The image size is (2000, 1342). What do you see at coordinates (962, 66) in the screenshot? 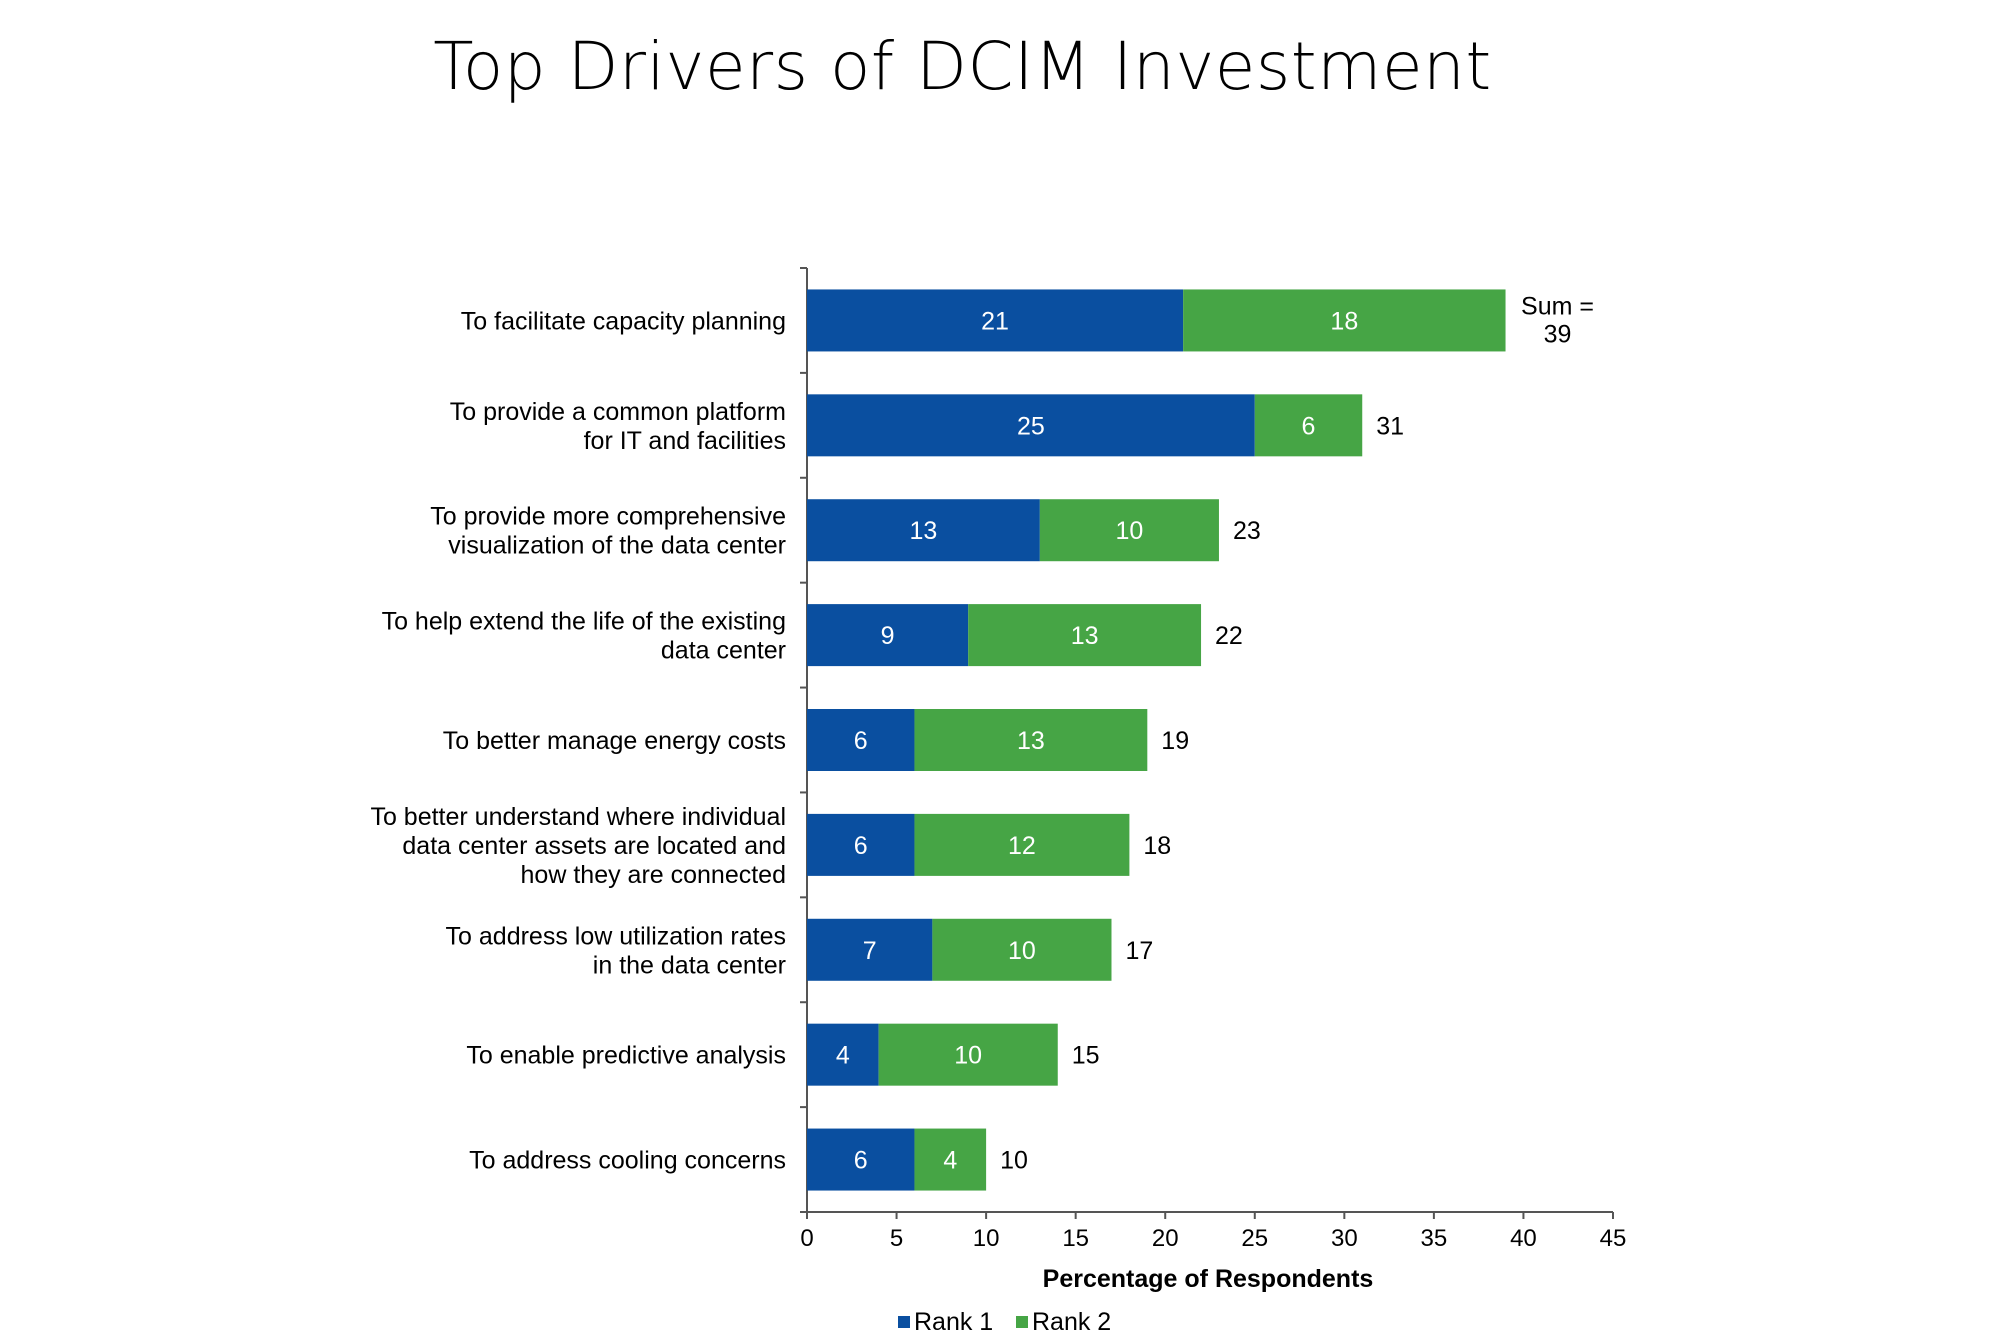
I see `slide-title: Top Drivers of DCIM Investment` at bounding box center [962, 66].